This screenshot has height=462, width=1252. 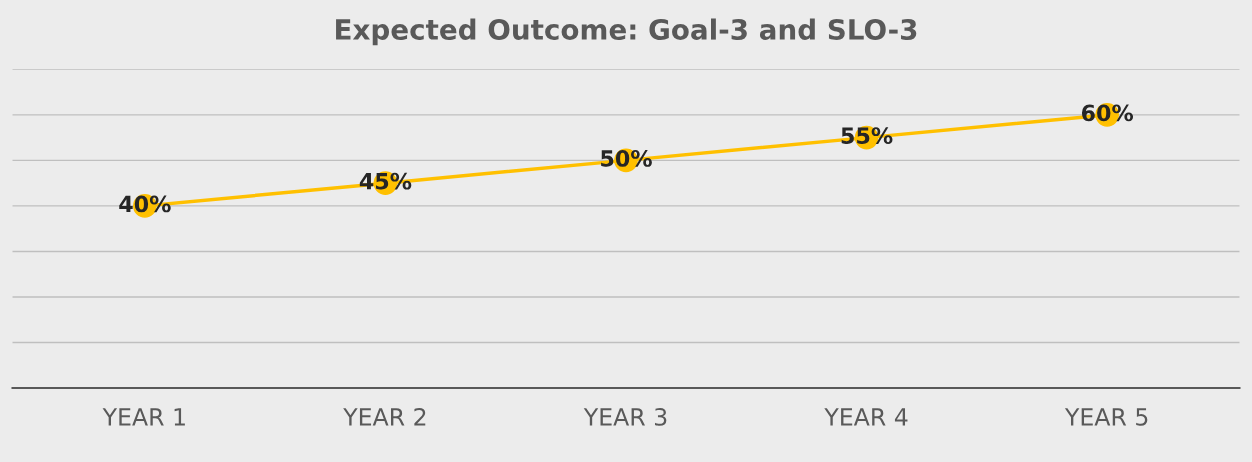 I want to click on chart-title: Expected Outcome: Goal-3 and SLO-3, so click(x=626, y=32).